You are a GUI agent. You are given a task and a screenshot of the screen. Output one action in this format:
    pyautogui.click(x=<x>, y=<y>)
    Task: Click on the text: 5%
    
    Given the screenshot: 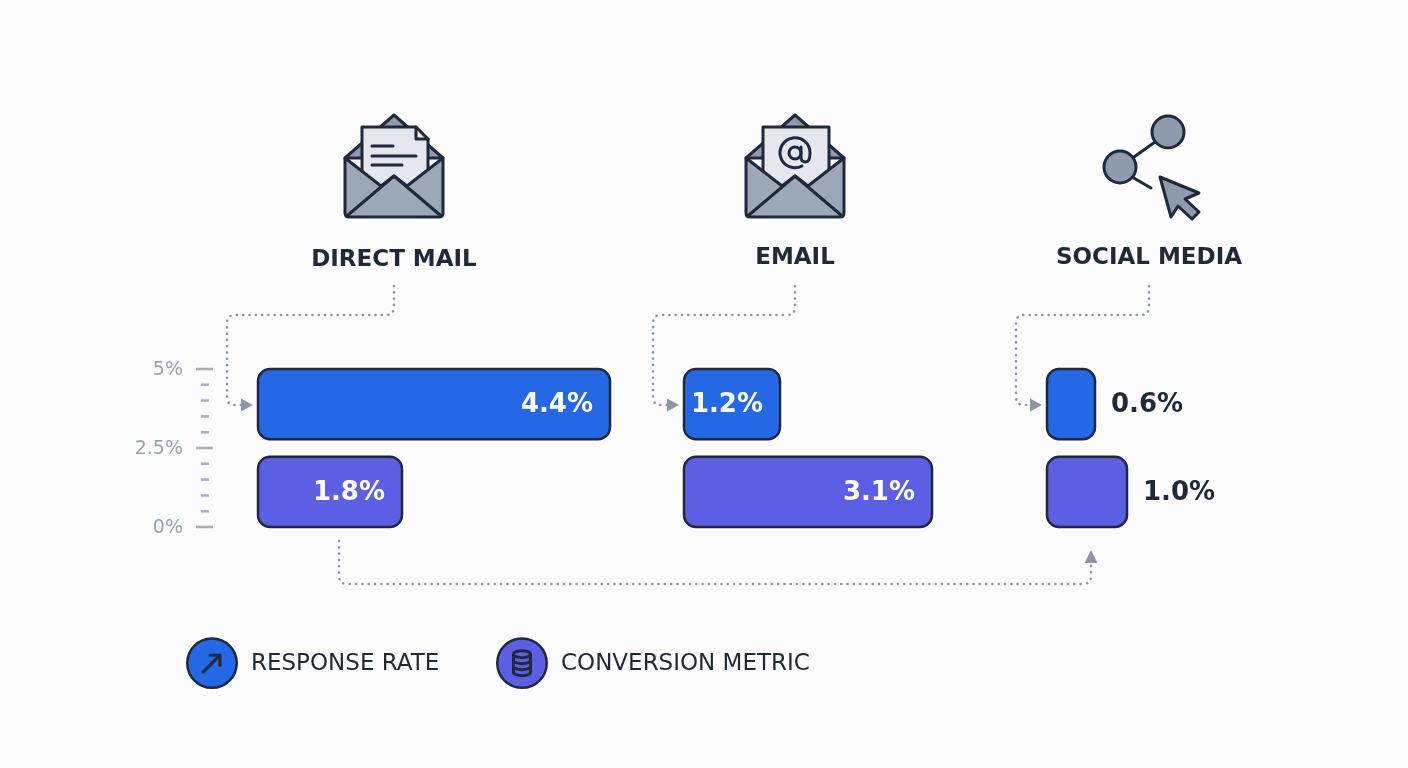 What is the action you would take?
    pyautogui.click(x=167, y=368)
    